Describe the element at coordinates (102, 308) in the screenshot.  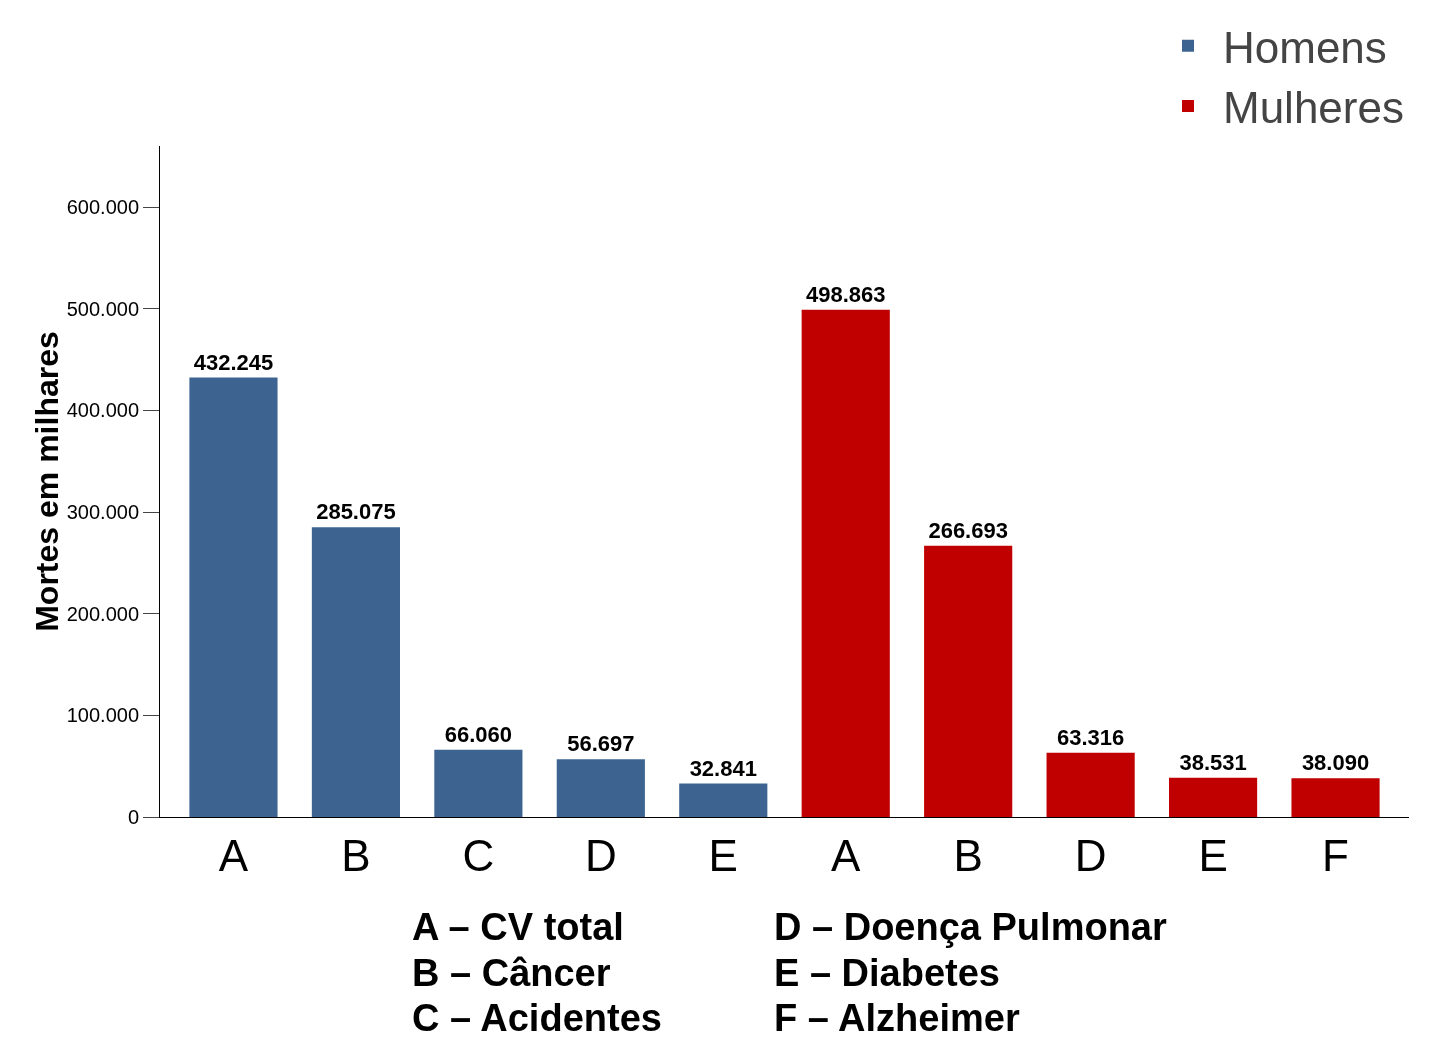
I see `y-tick-label: 500.000` at that location.